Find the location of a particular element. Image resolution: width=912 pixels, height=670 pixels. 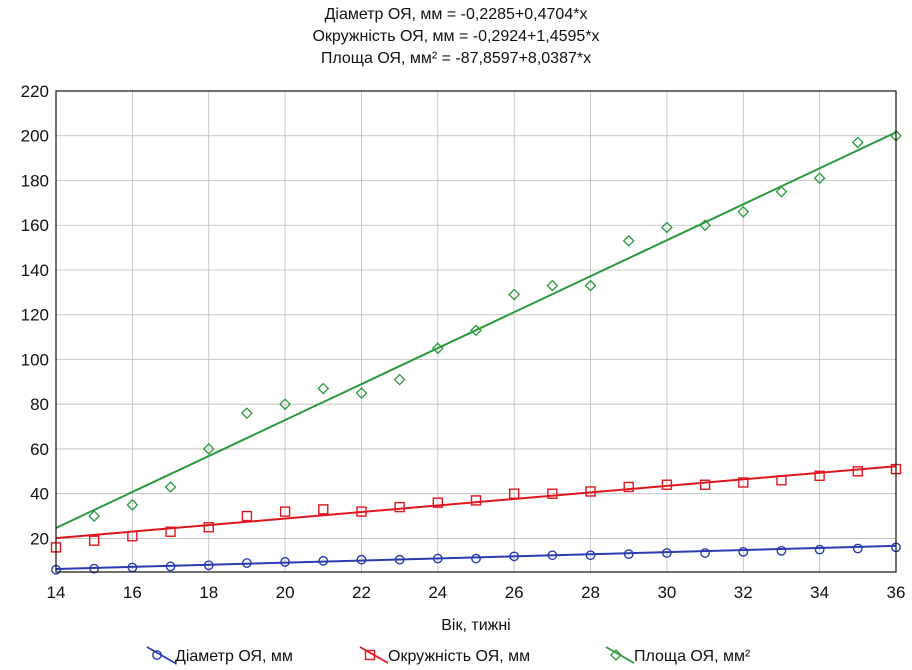

chart-title-line-1: Діаметр ОЯ, мм = -0,2285+0,4704*x is located at coordinates (456, 14).